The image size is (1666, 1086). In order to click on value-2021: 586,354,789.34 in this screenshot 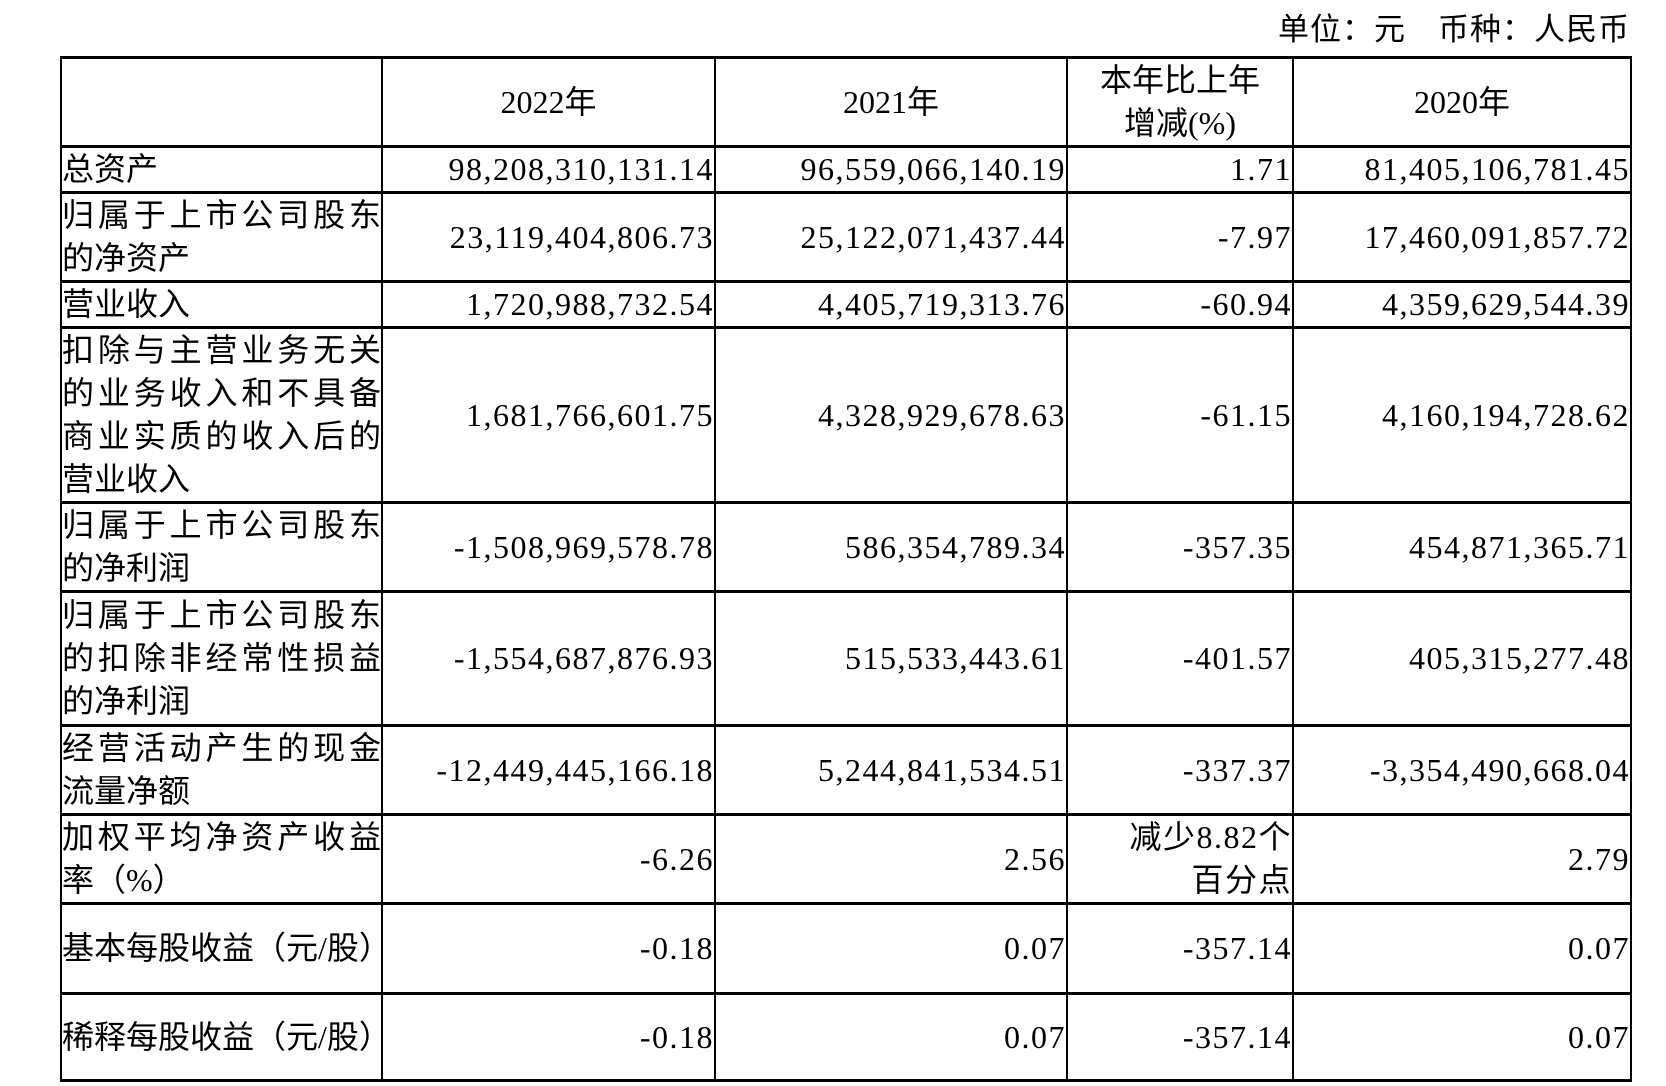, I will do `click(891, 547)`.